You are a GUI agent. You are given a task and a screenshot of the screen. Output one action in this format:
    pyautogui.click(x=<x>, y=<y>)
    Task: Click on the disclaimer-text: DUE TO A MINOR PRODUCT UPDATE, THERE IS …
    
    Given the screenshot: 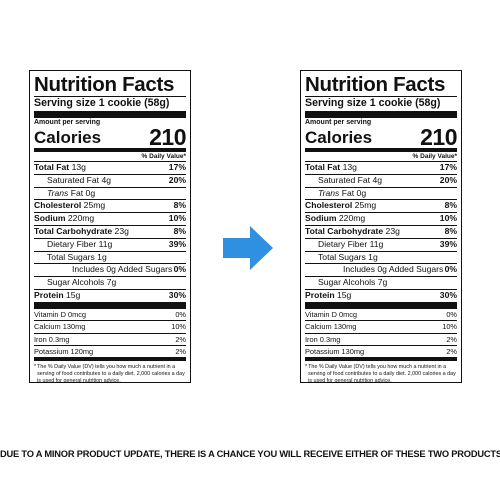 What is the action you would take?
    pyautogui.click(x=250, y=454)
    